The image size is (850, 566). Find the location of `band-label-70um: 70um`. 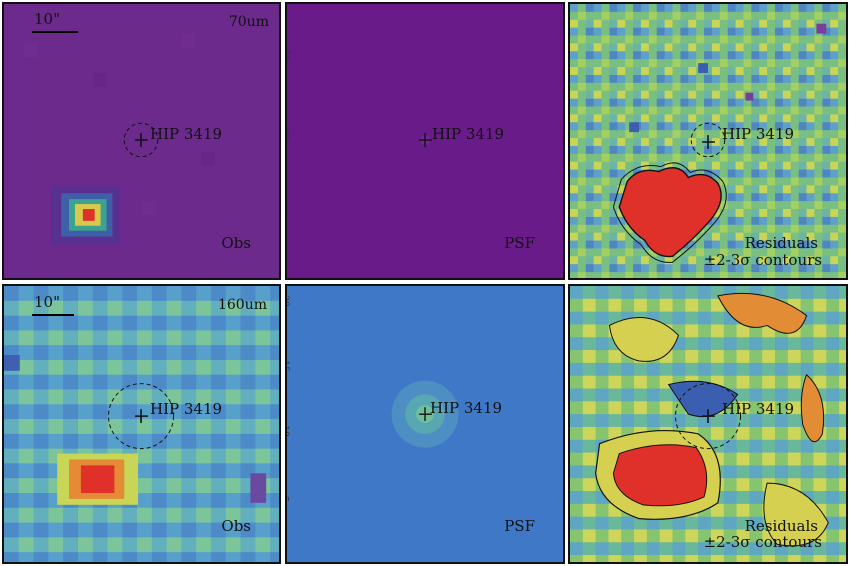

band-label-70um: 70um is located at coordinates (248, 22).